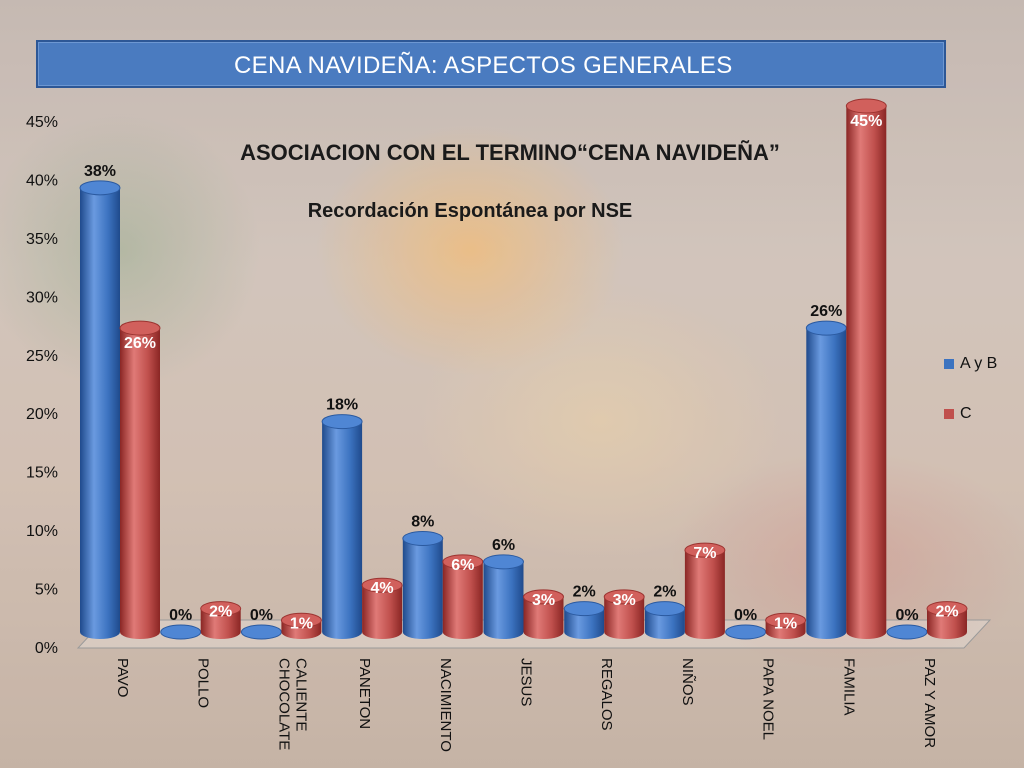 The image size is (1024, 768). Describe the element at coordinates (122, 677) in the screenshot. I see `x-tick-label: PAVO` at that location.